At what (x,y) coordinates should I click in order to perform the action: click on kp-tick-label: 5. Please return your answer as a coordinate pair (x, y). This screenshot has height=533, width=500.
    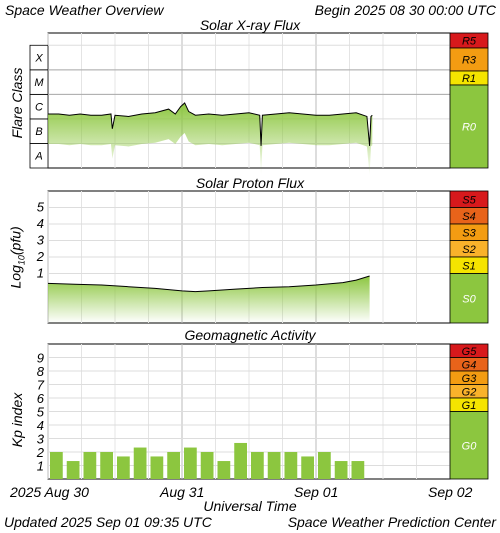
    Looking at the image, I should click on (41, 412).